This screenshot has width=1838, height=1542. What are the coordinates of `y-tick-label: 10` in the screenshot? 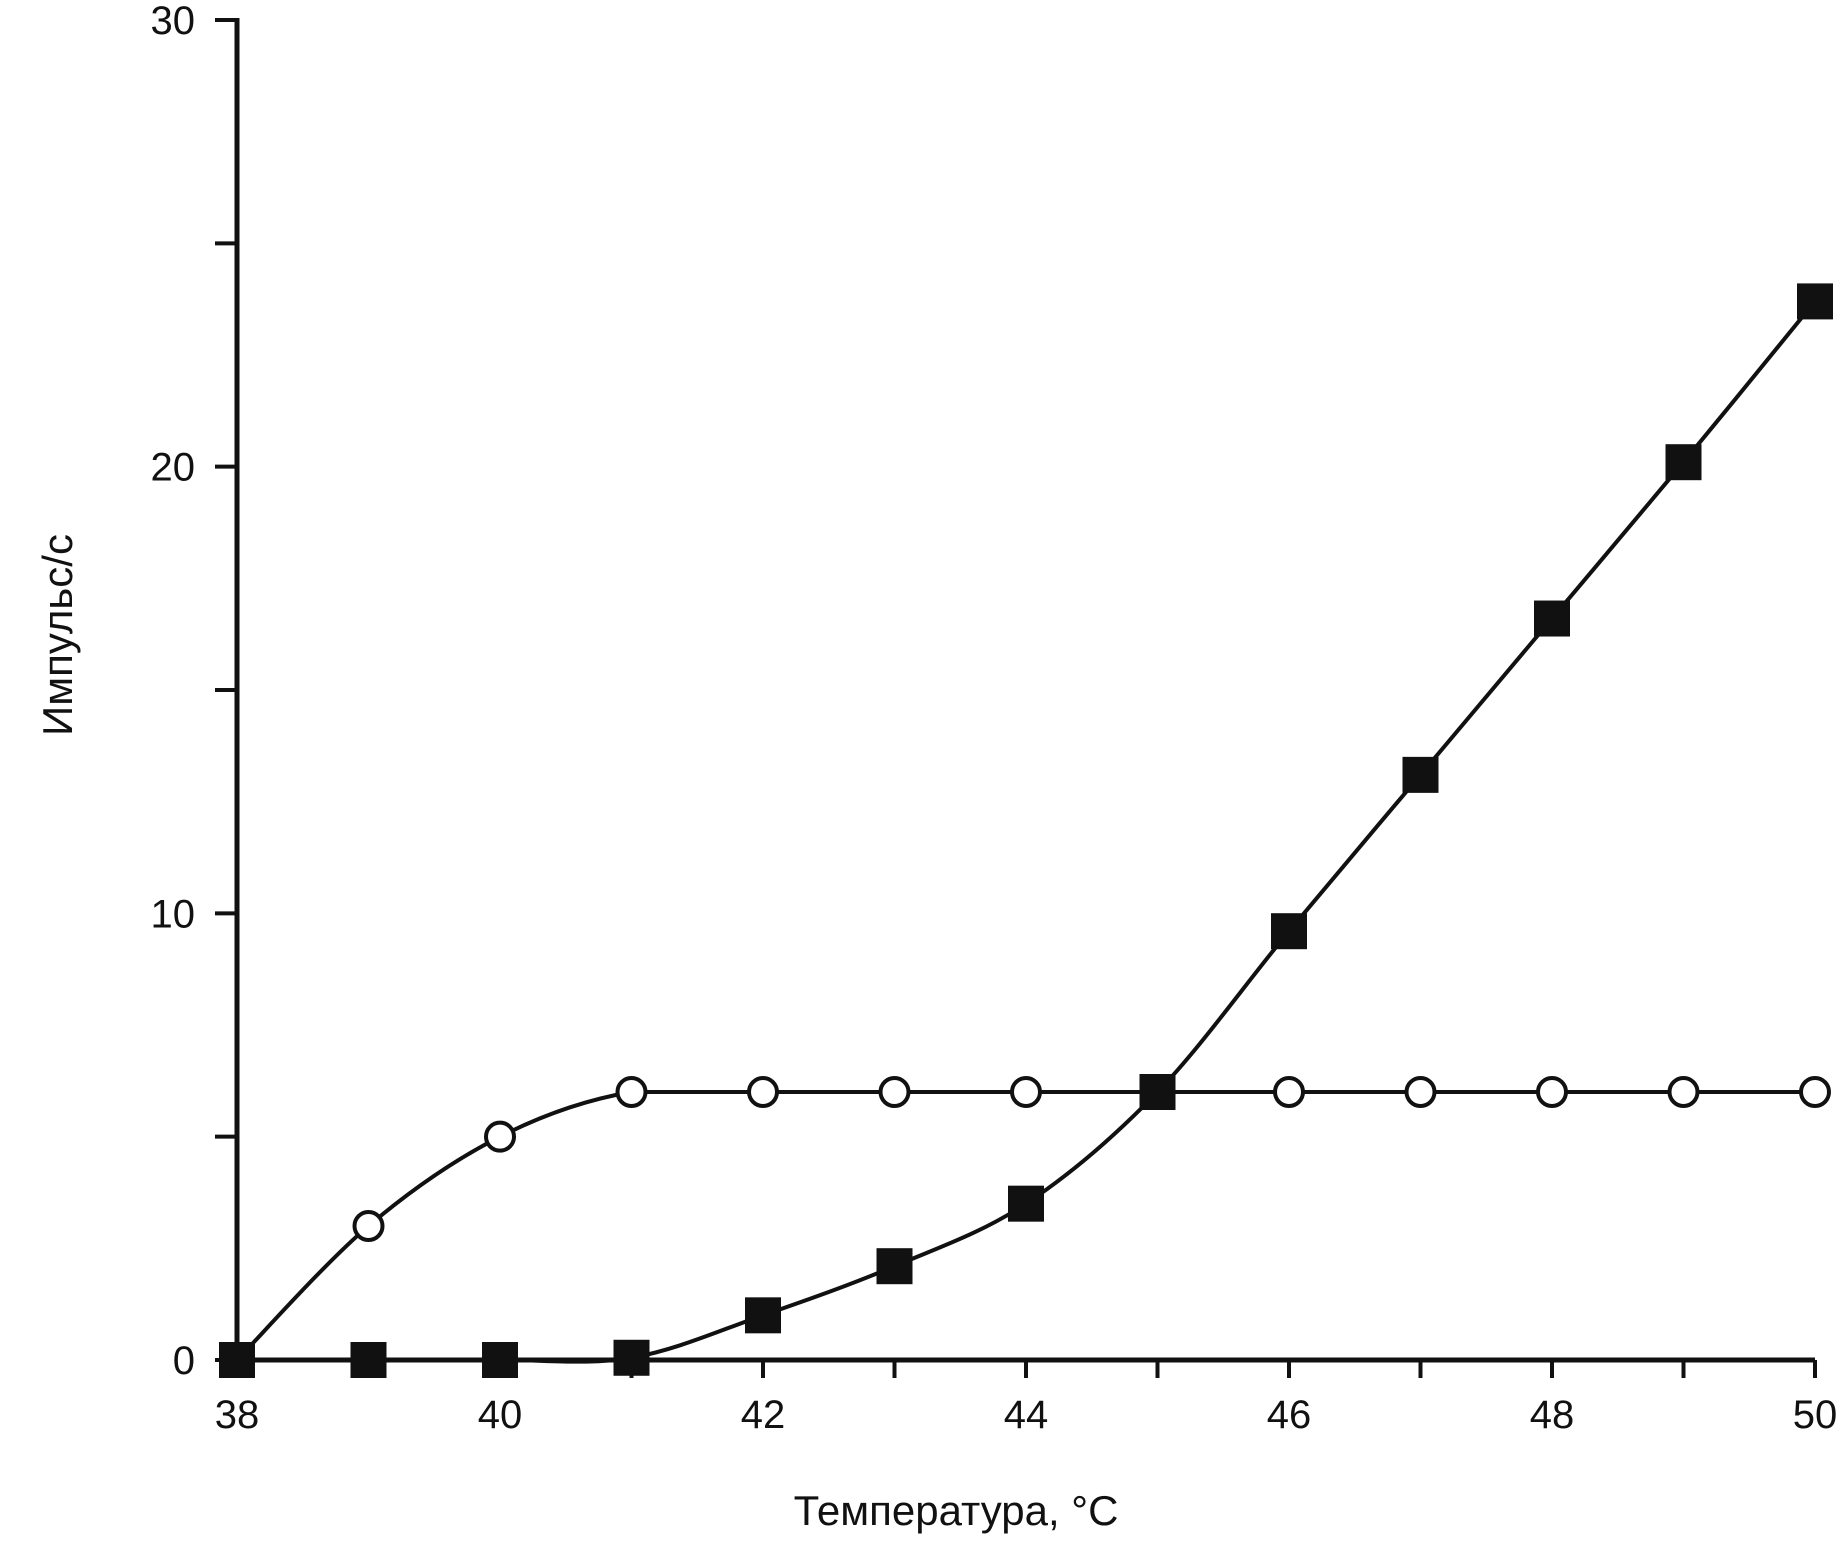 It's located at (173, 914).